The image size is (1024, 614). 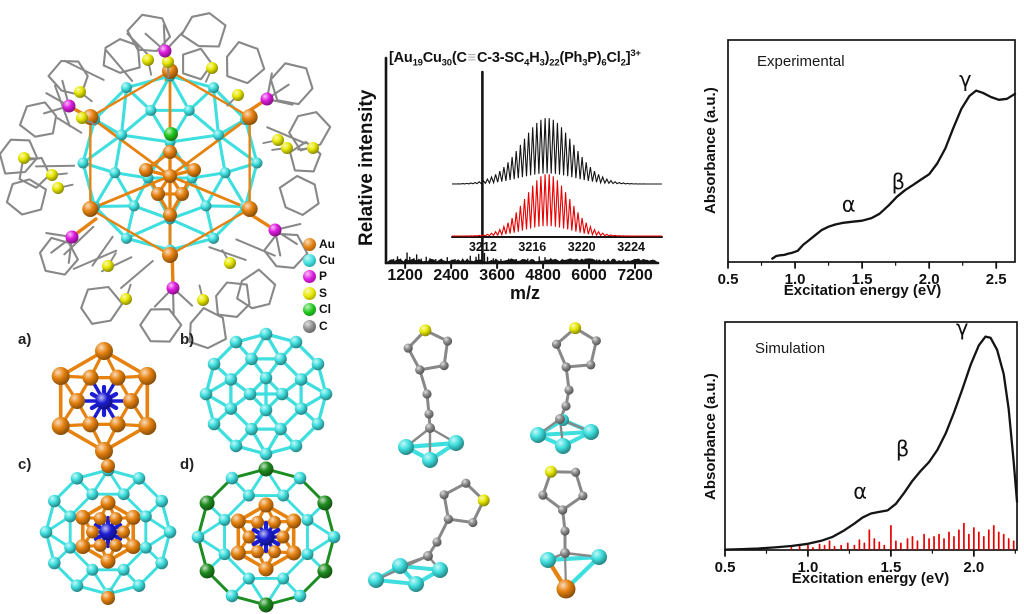 What do you see at coordinates (266, 394) in the screenshot?
I see `panel-b-cu30-shell` at bounding box center [266, 394].